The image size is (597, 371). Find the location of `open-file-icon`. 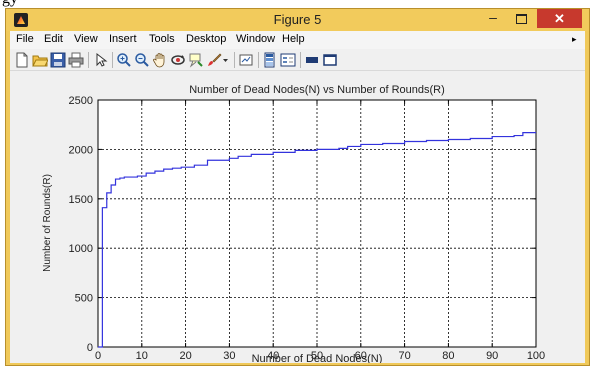

open-file-icon is located at coordinates (40, 60).